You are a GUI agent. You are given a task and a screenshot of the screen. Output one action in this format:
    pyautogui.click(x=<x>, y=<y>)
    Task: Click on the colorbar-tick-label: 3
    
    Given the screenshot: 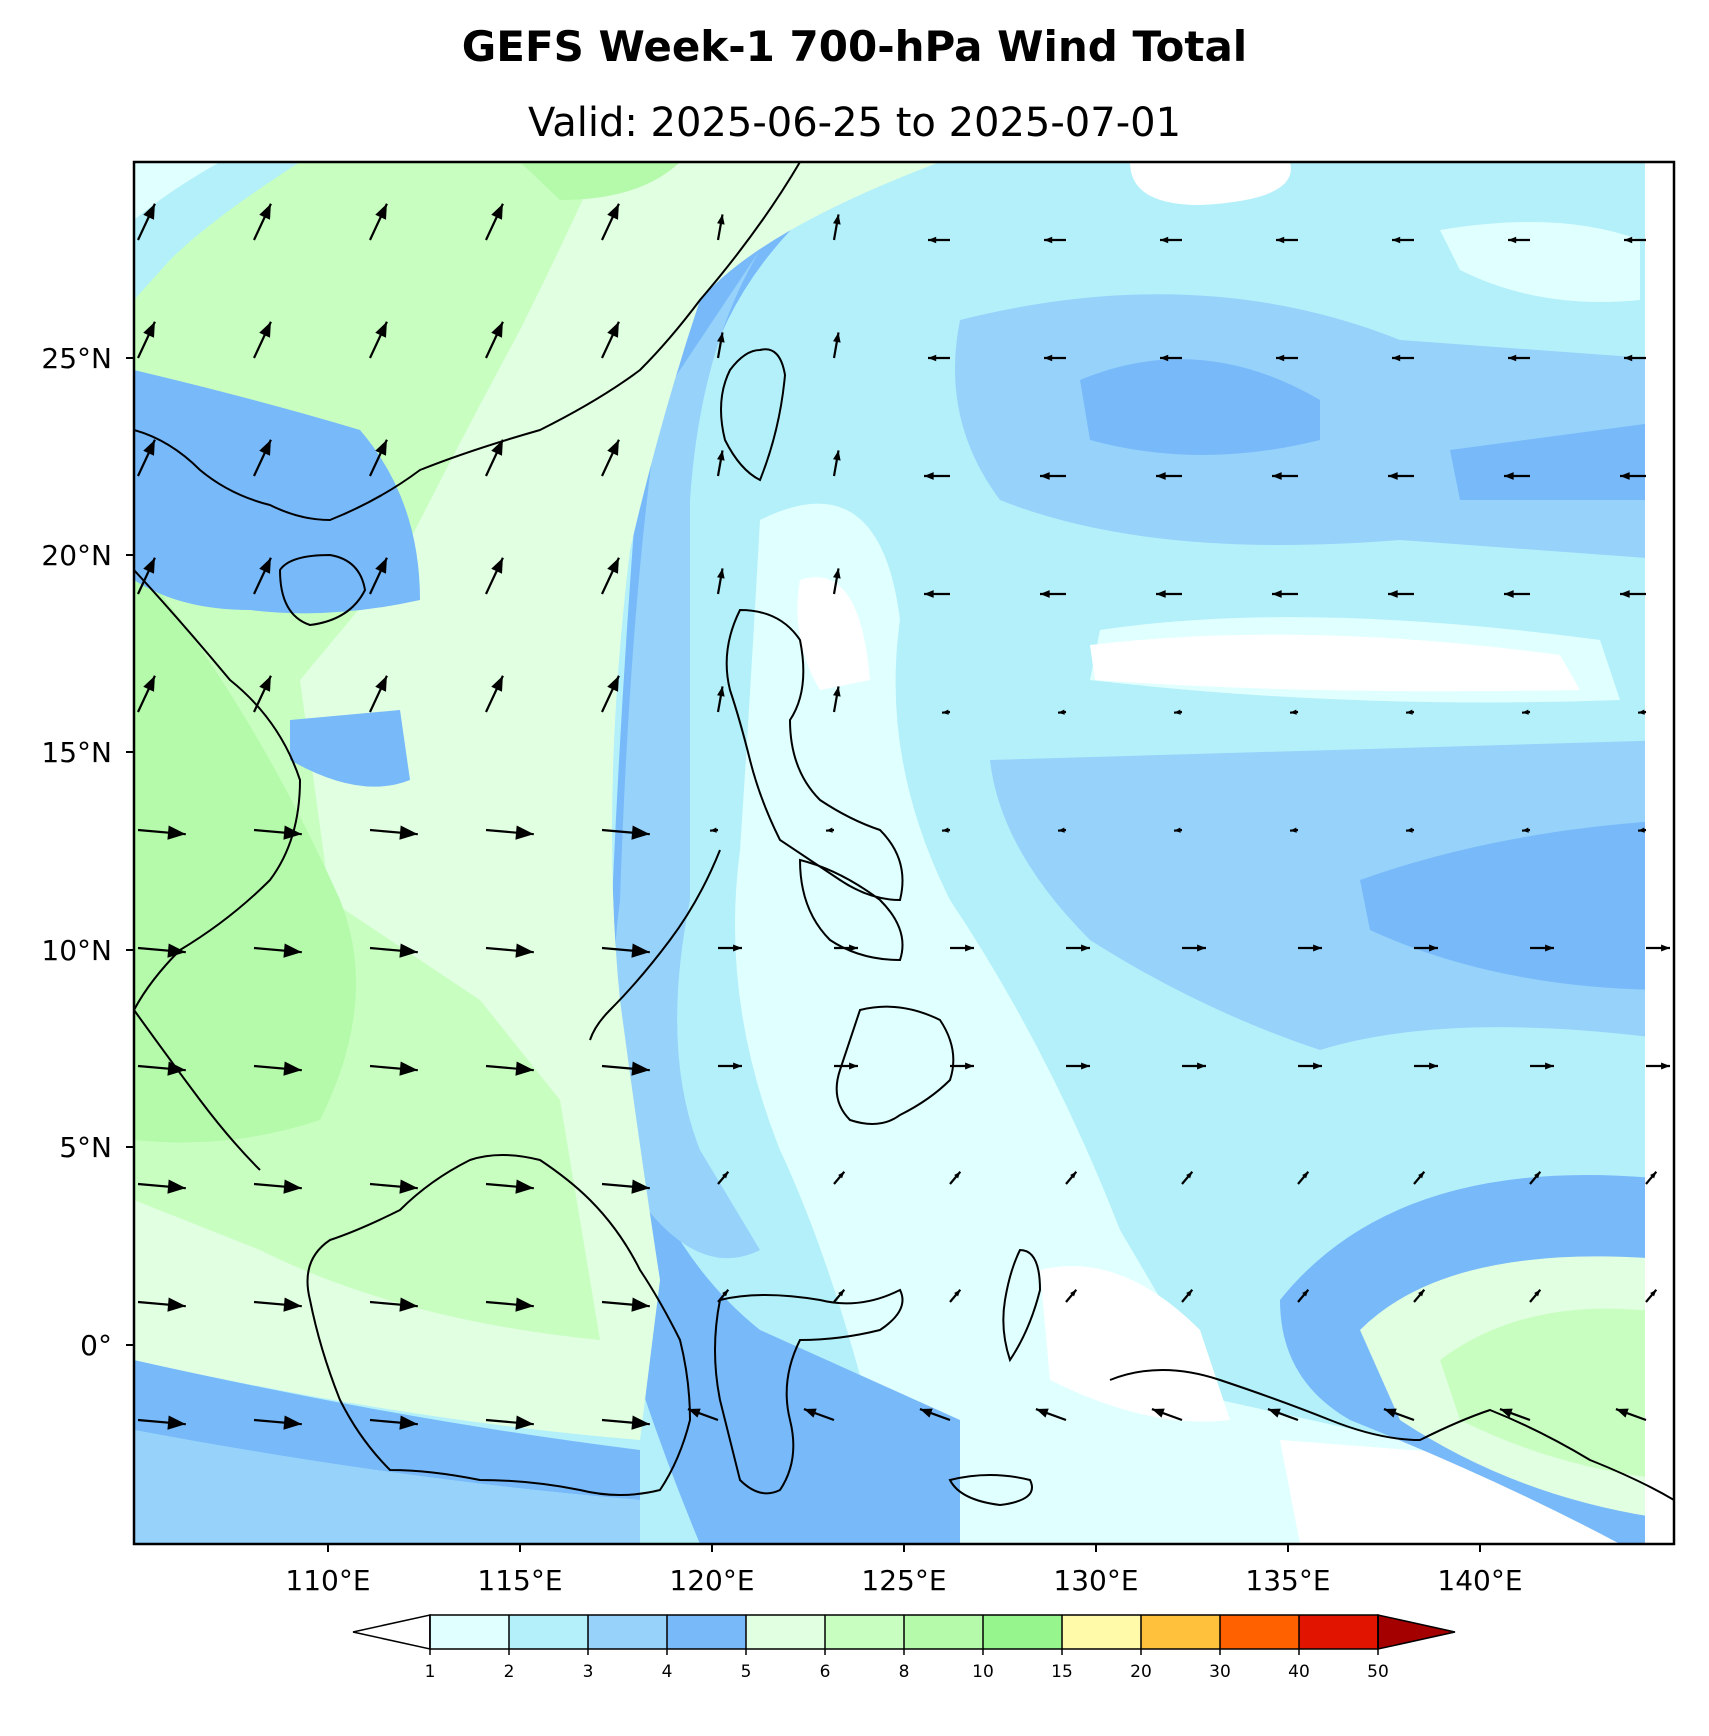 What is the action you would take?
    pyautogui.click(x=588, y=1672)
    